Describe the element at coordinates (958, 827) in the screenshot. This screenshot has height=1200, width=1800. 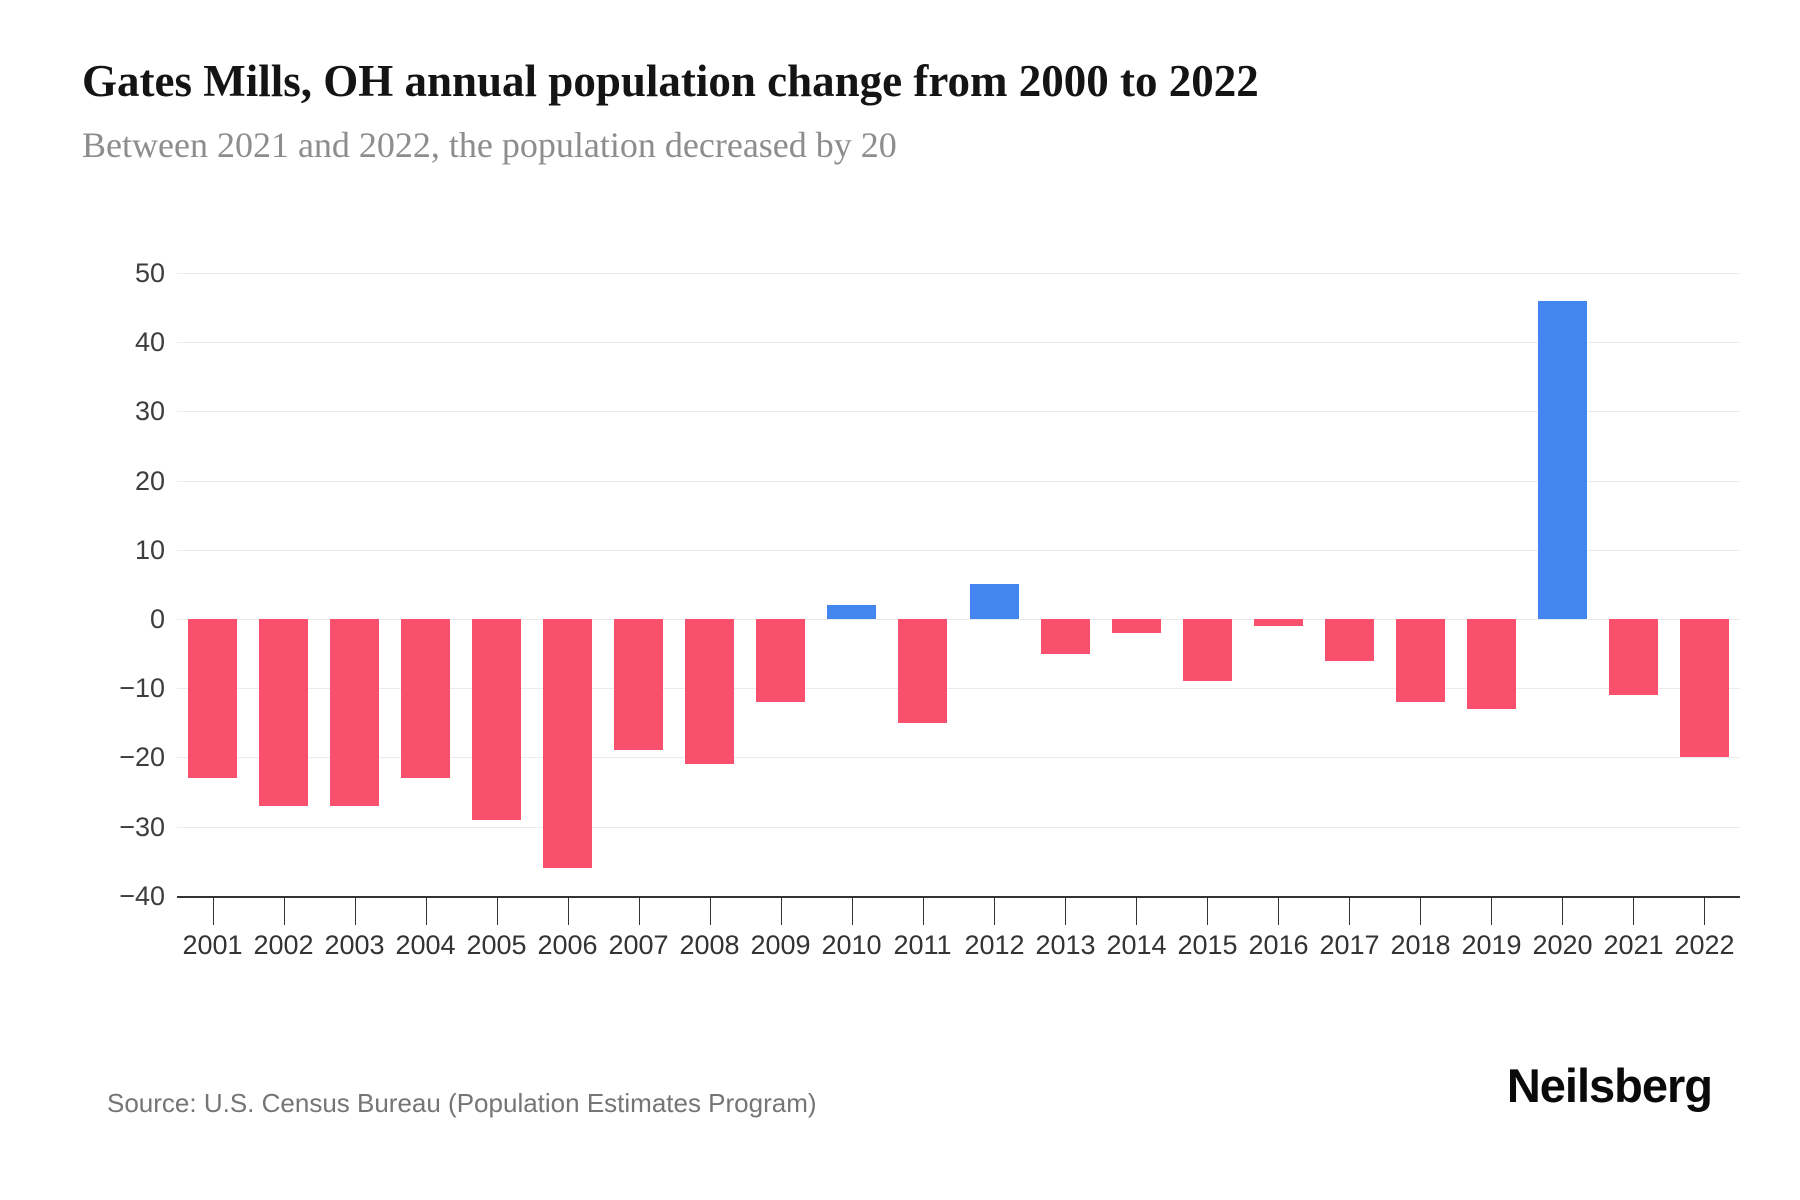
I see `y-gridline--30` at that location.